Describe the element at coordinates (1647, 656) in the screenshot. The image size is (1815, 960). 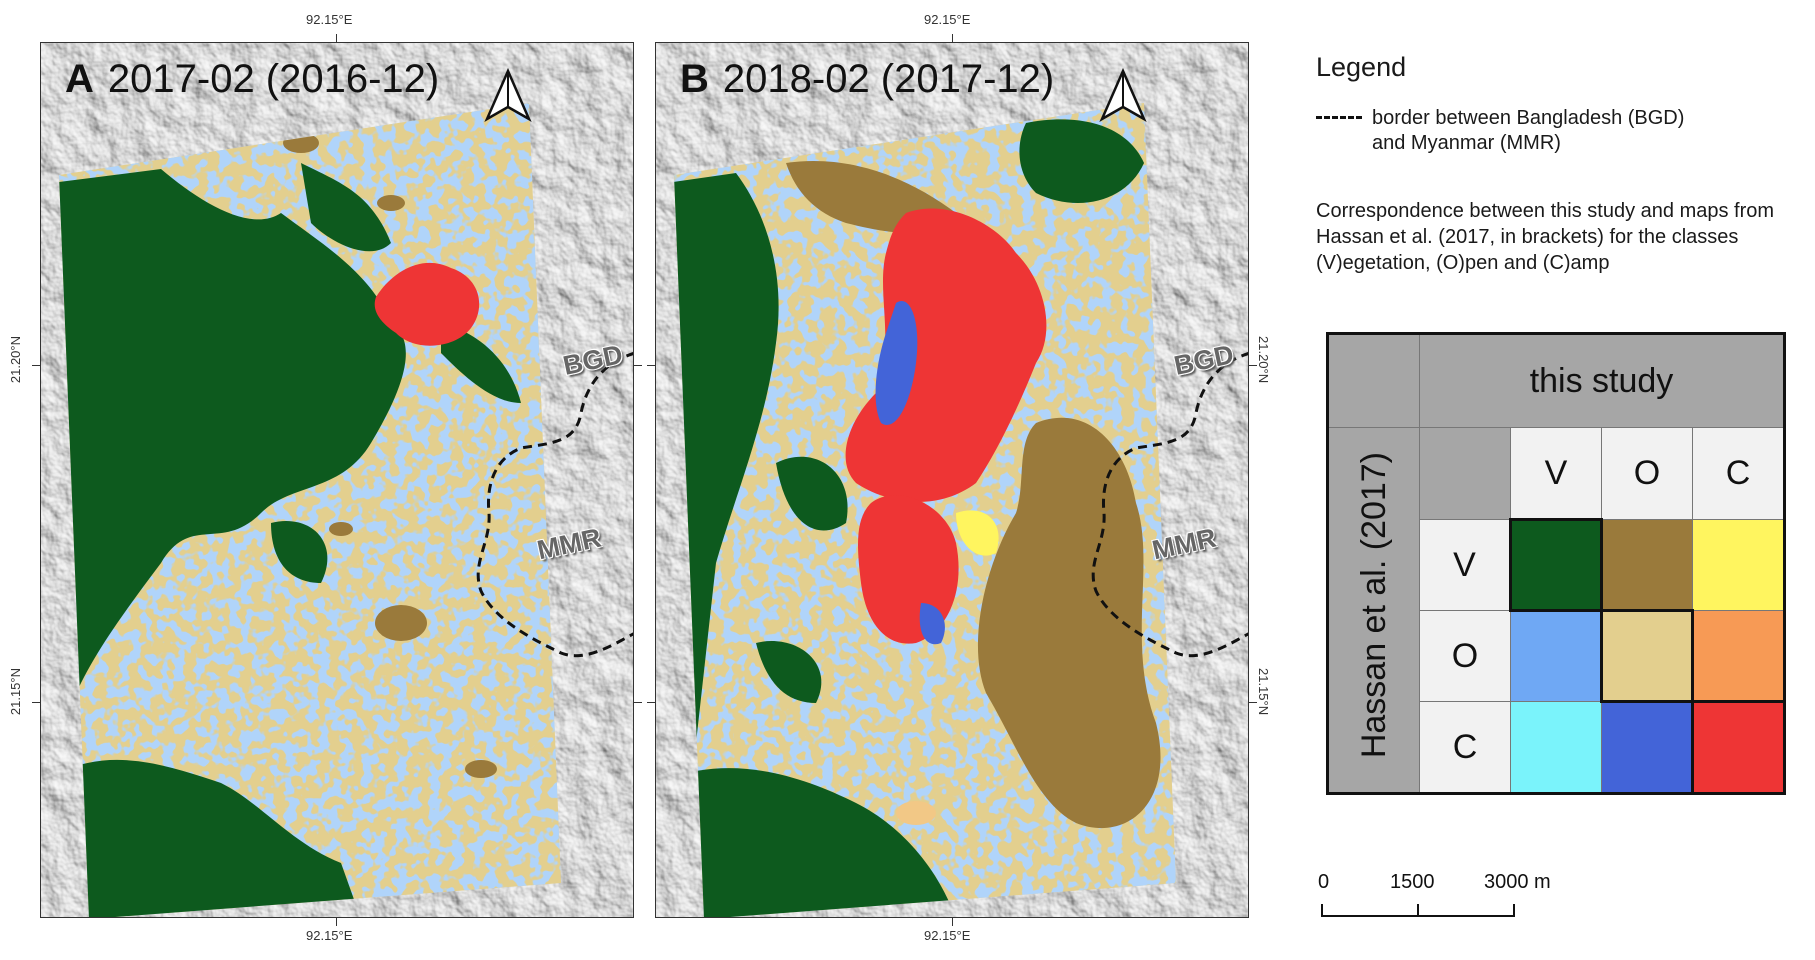
I see `swatch-o-o` at that location.